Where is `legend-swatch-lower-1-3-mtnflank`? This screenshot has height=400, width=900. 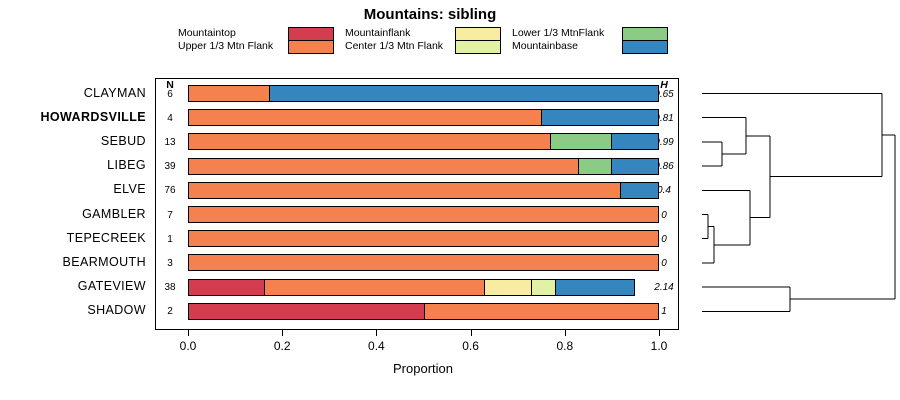 legend-swatch-lower-1-3-mtnflank is located at coordinates (645, 34).